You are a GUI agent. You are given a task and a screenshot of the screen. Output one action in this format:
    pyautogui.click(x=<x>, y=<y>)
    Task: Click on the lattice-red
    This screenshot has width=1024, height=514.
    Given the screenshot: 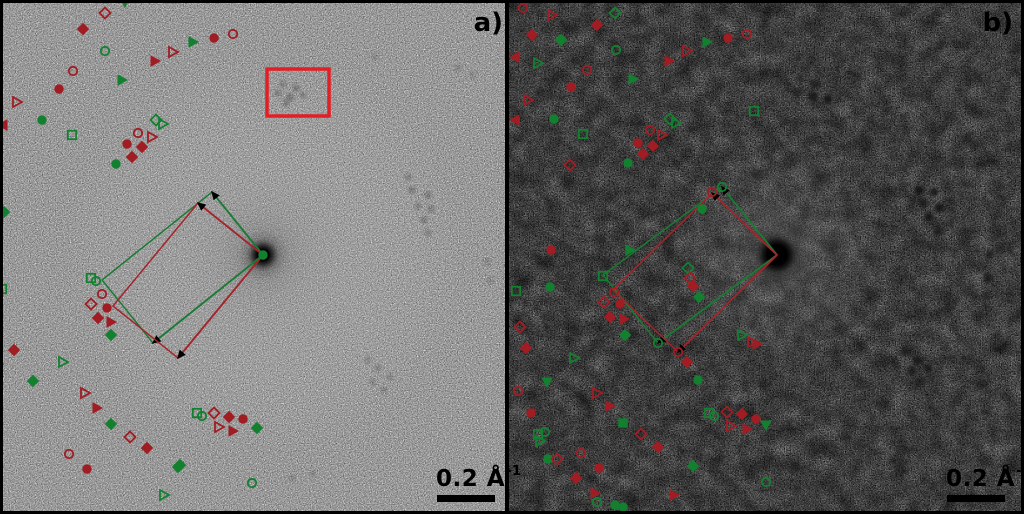 What is the action you would take?
    pyautogui.click(x=188, y=280)
    